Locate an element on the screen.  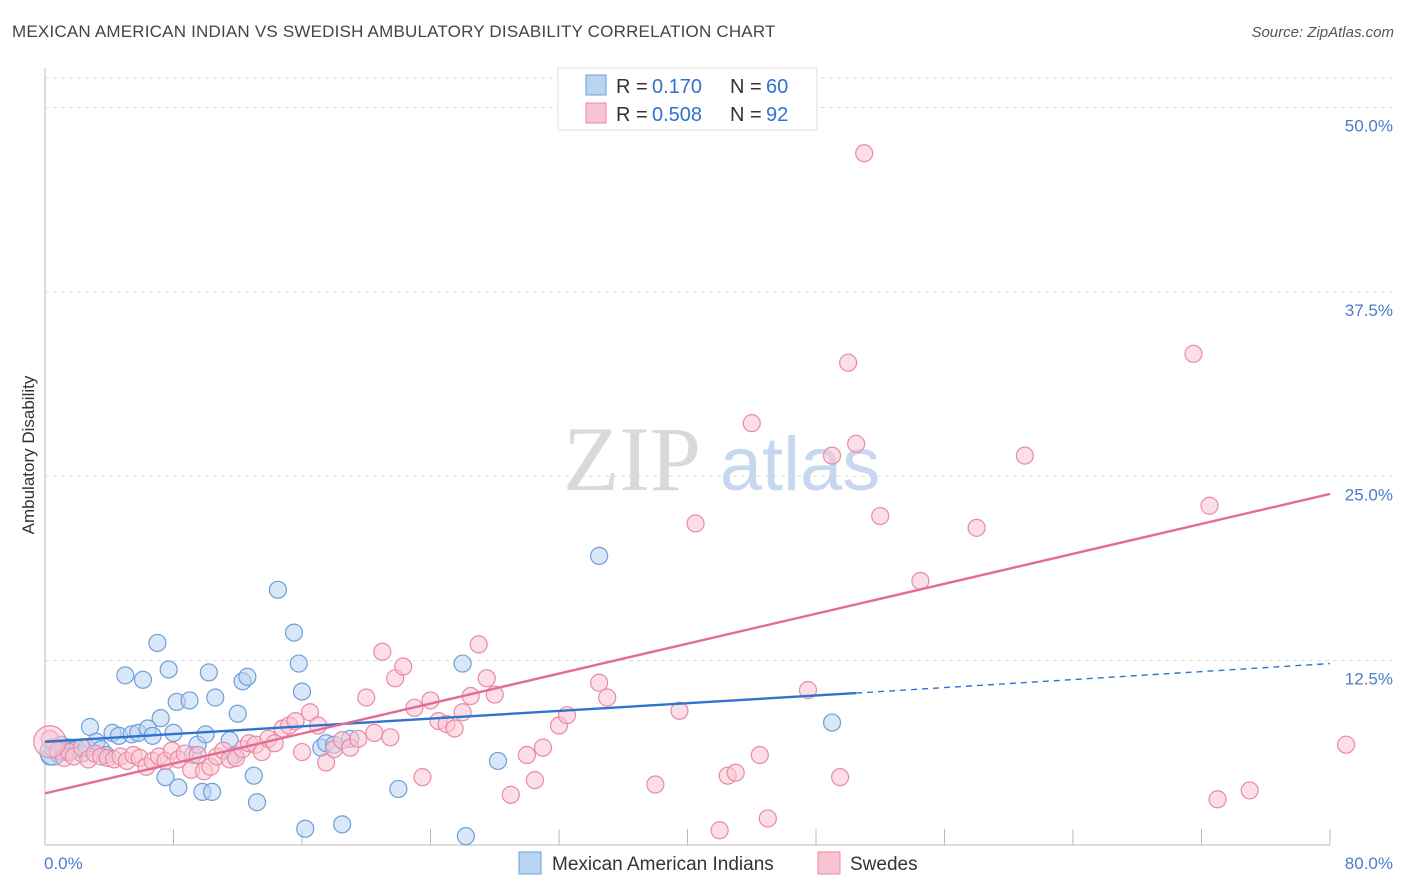
chart-source: Source: ZipAtlas.com is located at coordinates (1322, 32).